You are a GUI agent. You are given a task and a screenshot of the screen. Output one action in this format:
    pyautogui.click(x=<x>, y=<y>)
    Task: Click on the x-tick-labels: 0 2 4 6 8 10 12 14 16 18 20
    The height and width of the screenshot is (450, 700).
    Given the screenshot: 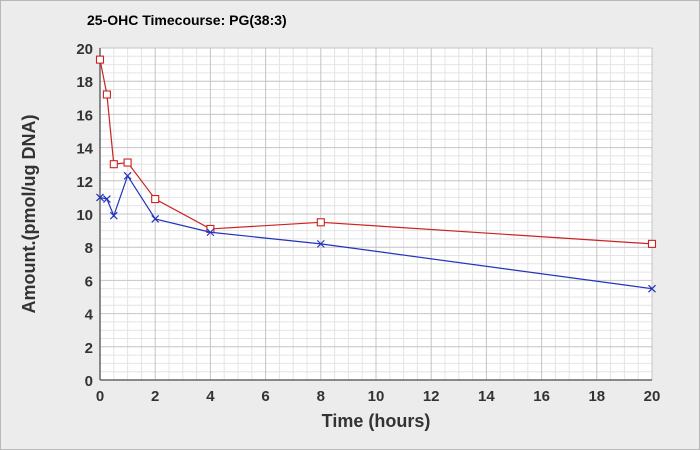 What is the action you would take?
    pyautogui.click(x=378, y=396)
    